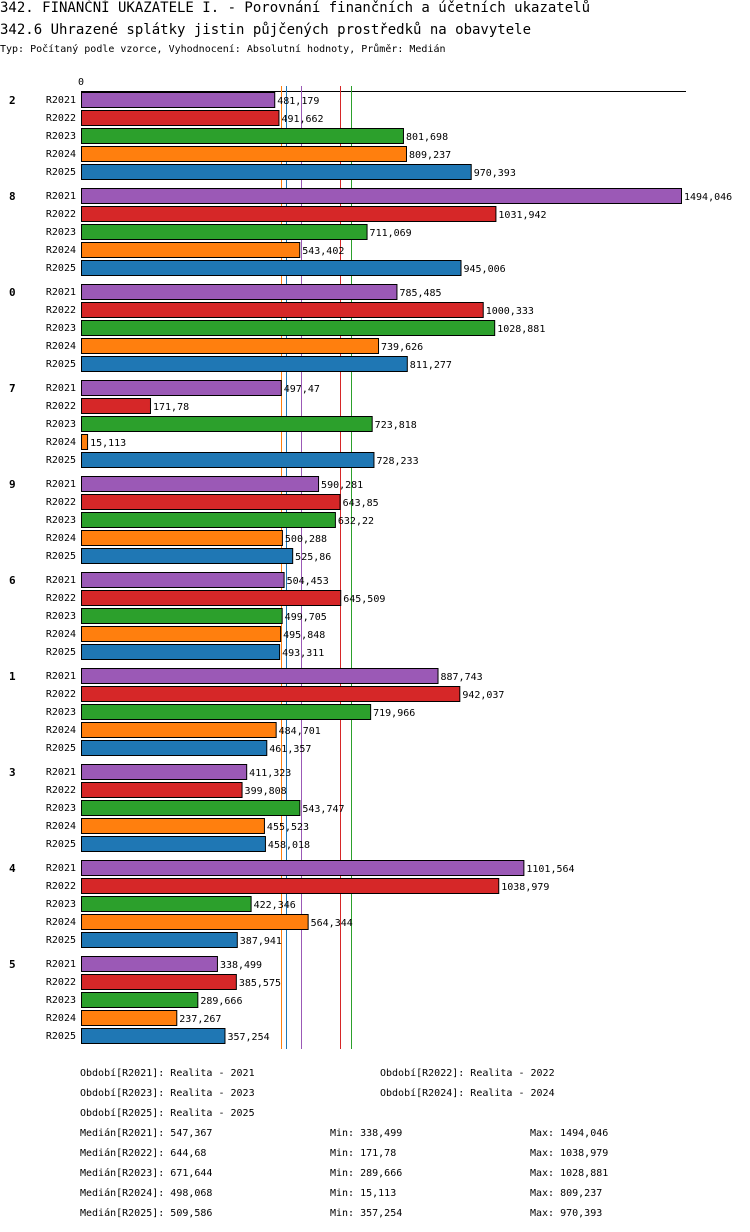 The width and height of the screenshot is (750, 1232). What do you see at coordinates (495, 173) in the screenshot?
I see `bar-value-label: 970,393` at bounding box center [495, 173].